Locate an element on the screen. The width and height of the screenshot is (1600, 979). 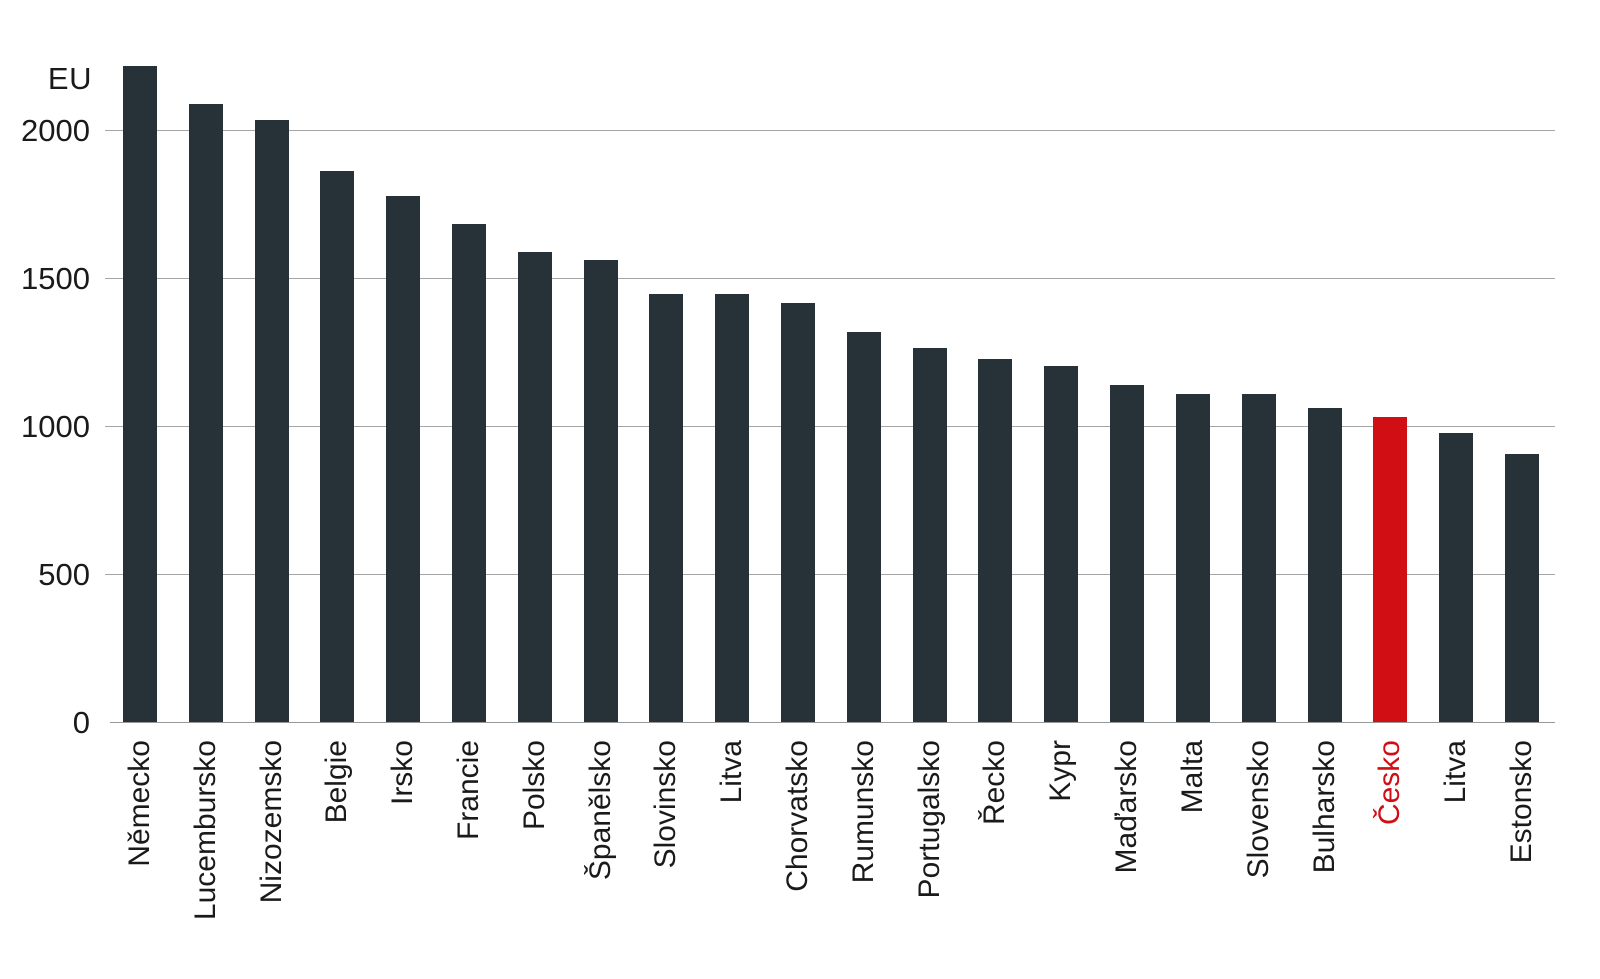
bar-rumunsko is located at coordinates (863, 527).